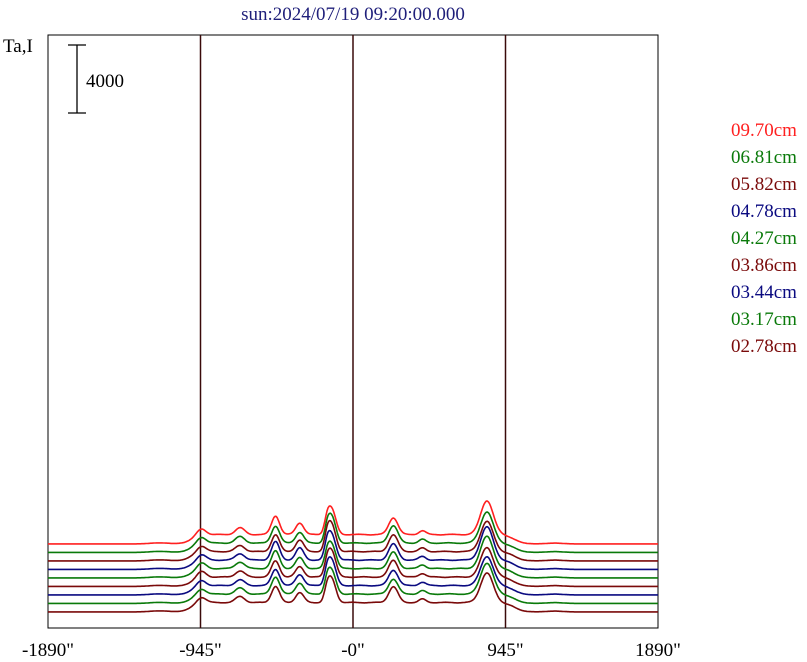 Image resolution: width=807 pixels, height=662 pixels. What do you see at coordinates (353, 532) in the screenshot?
I see `series-line-06.81cm` at bounding box center [353, 532].